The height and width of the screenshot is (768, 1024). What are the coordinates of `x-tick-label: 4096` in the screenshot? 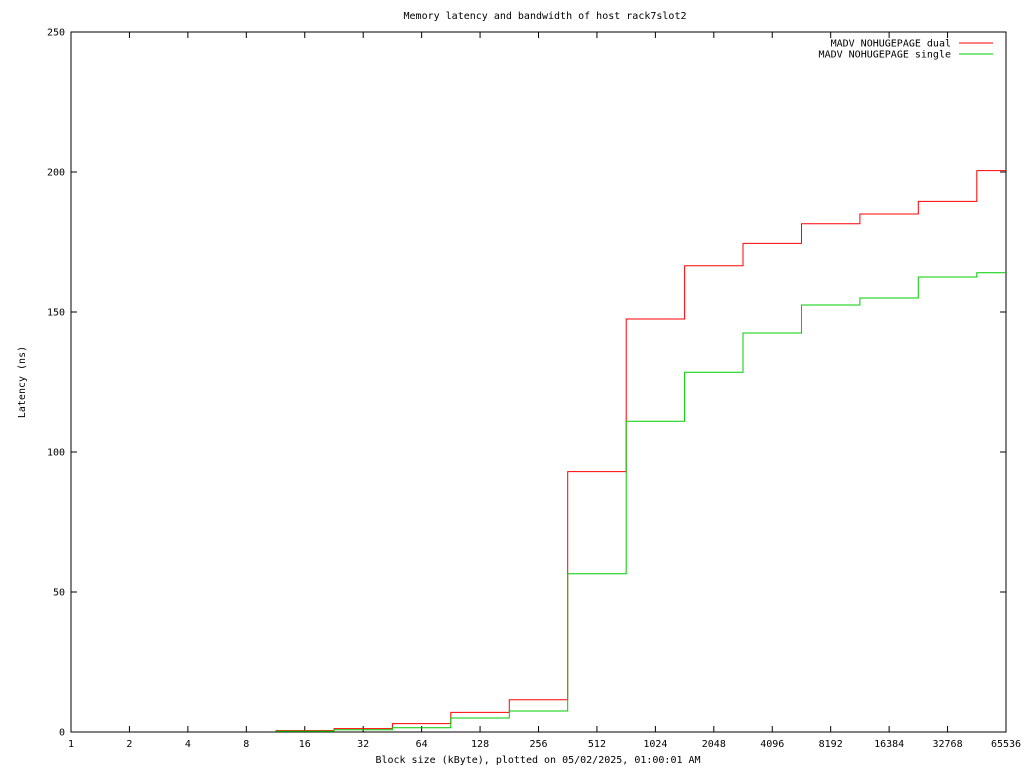 It's located at (772, 744).